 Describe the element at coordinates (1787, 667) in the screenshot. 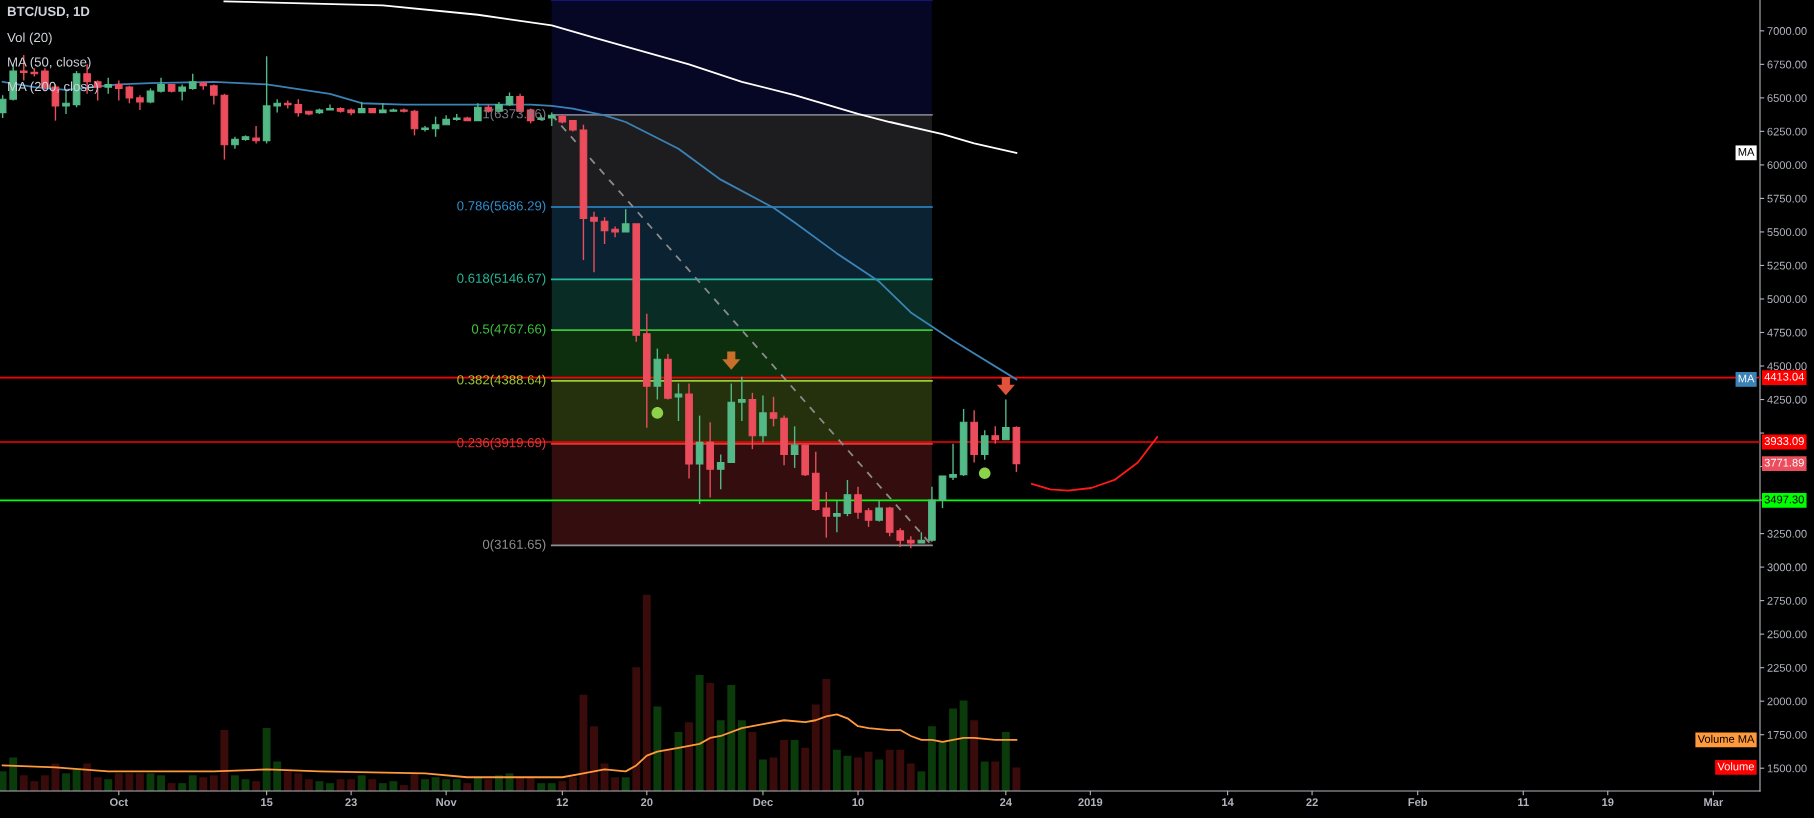

I see `y-tick-label: 2250.00` at that location.